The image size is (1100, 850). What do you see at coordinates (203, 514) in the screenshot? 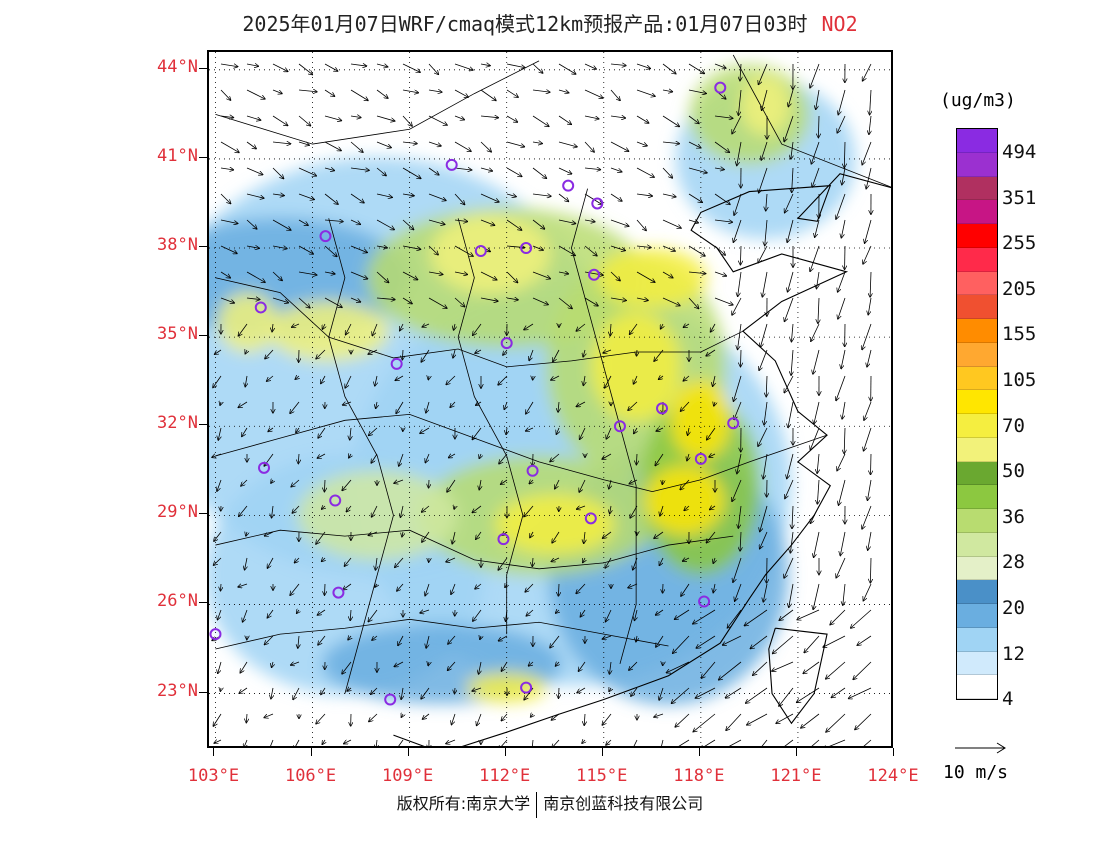
I see `lat-tick` at bounding box center [203, 514].